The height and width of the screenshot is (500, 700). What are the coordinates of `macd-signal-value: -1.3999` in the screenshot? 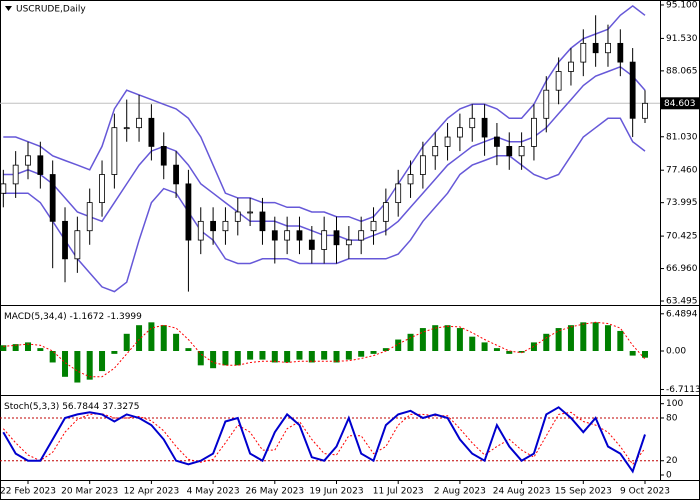 It's located at (124, 317).